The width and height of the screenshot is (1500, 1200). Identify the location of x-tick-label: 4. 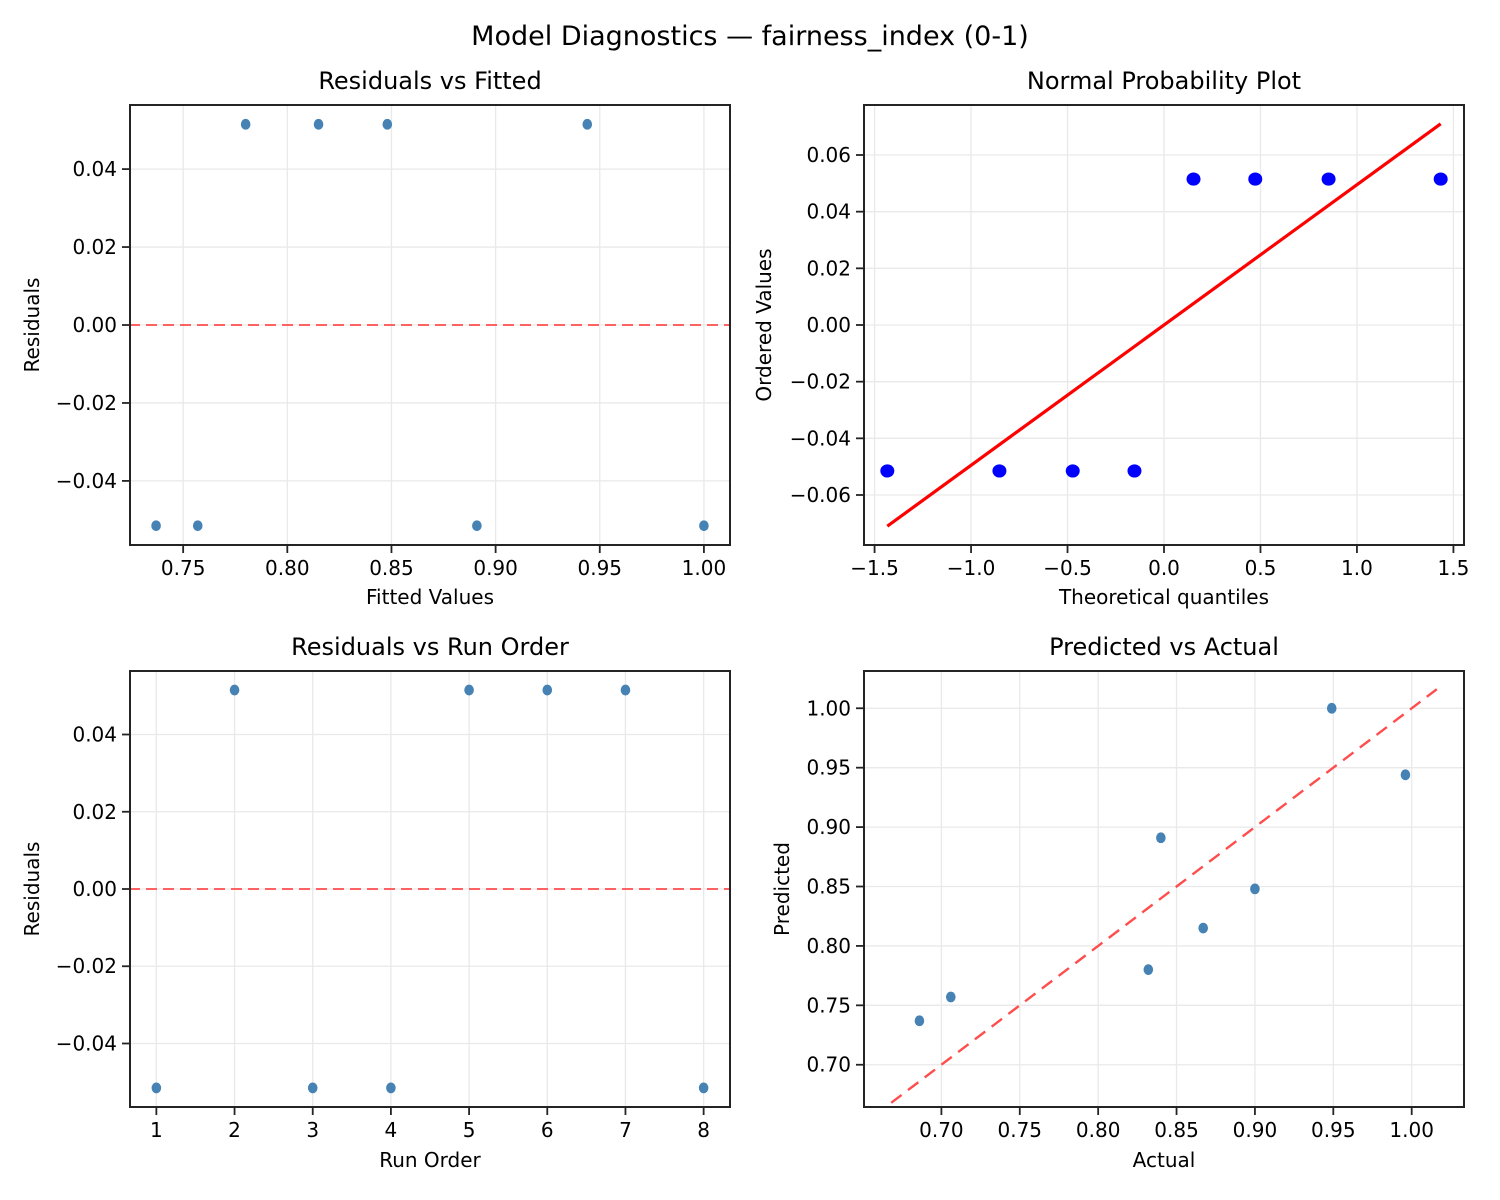
(391, 1130).